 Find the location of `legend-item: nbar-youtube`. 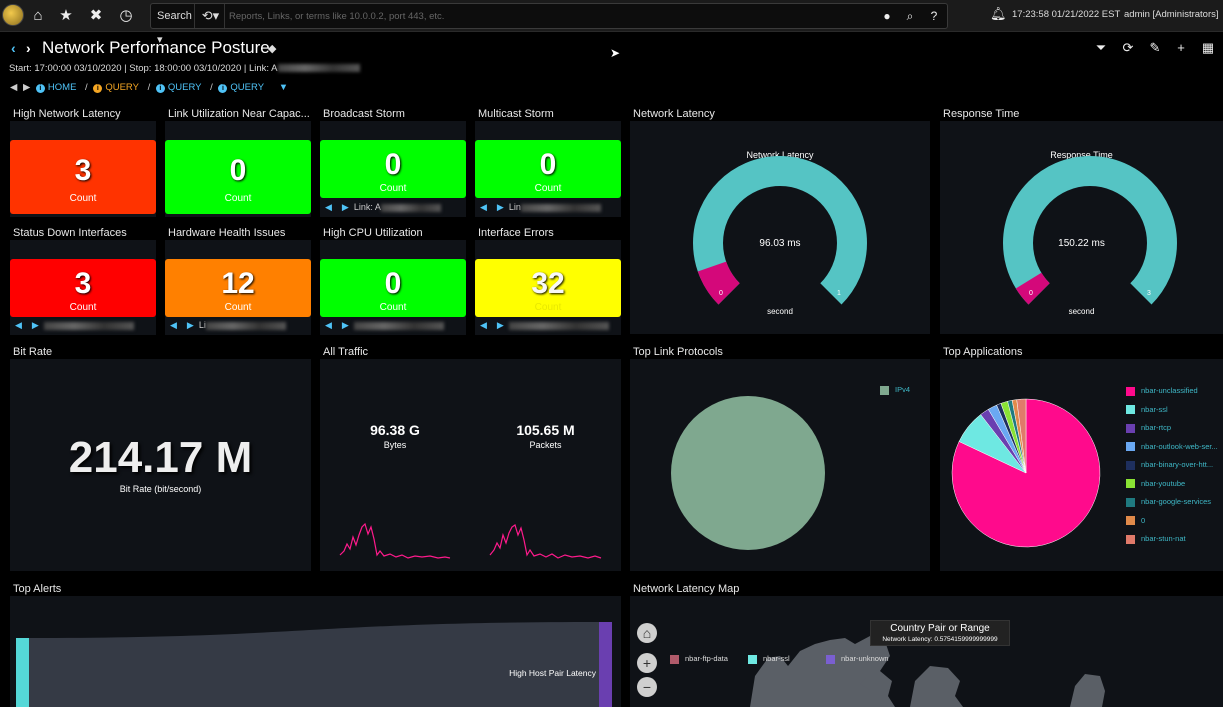

legend-item: nbar-youtube is located at coordinates (1155, 484).